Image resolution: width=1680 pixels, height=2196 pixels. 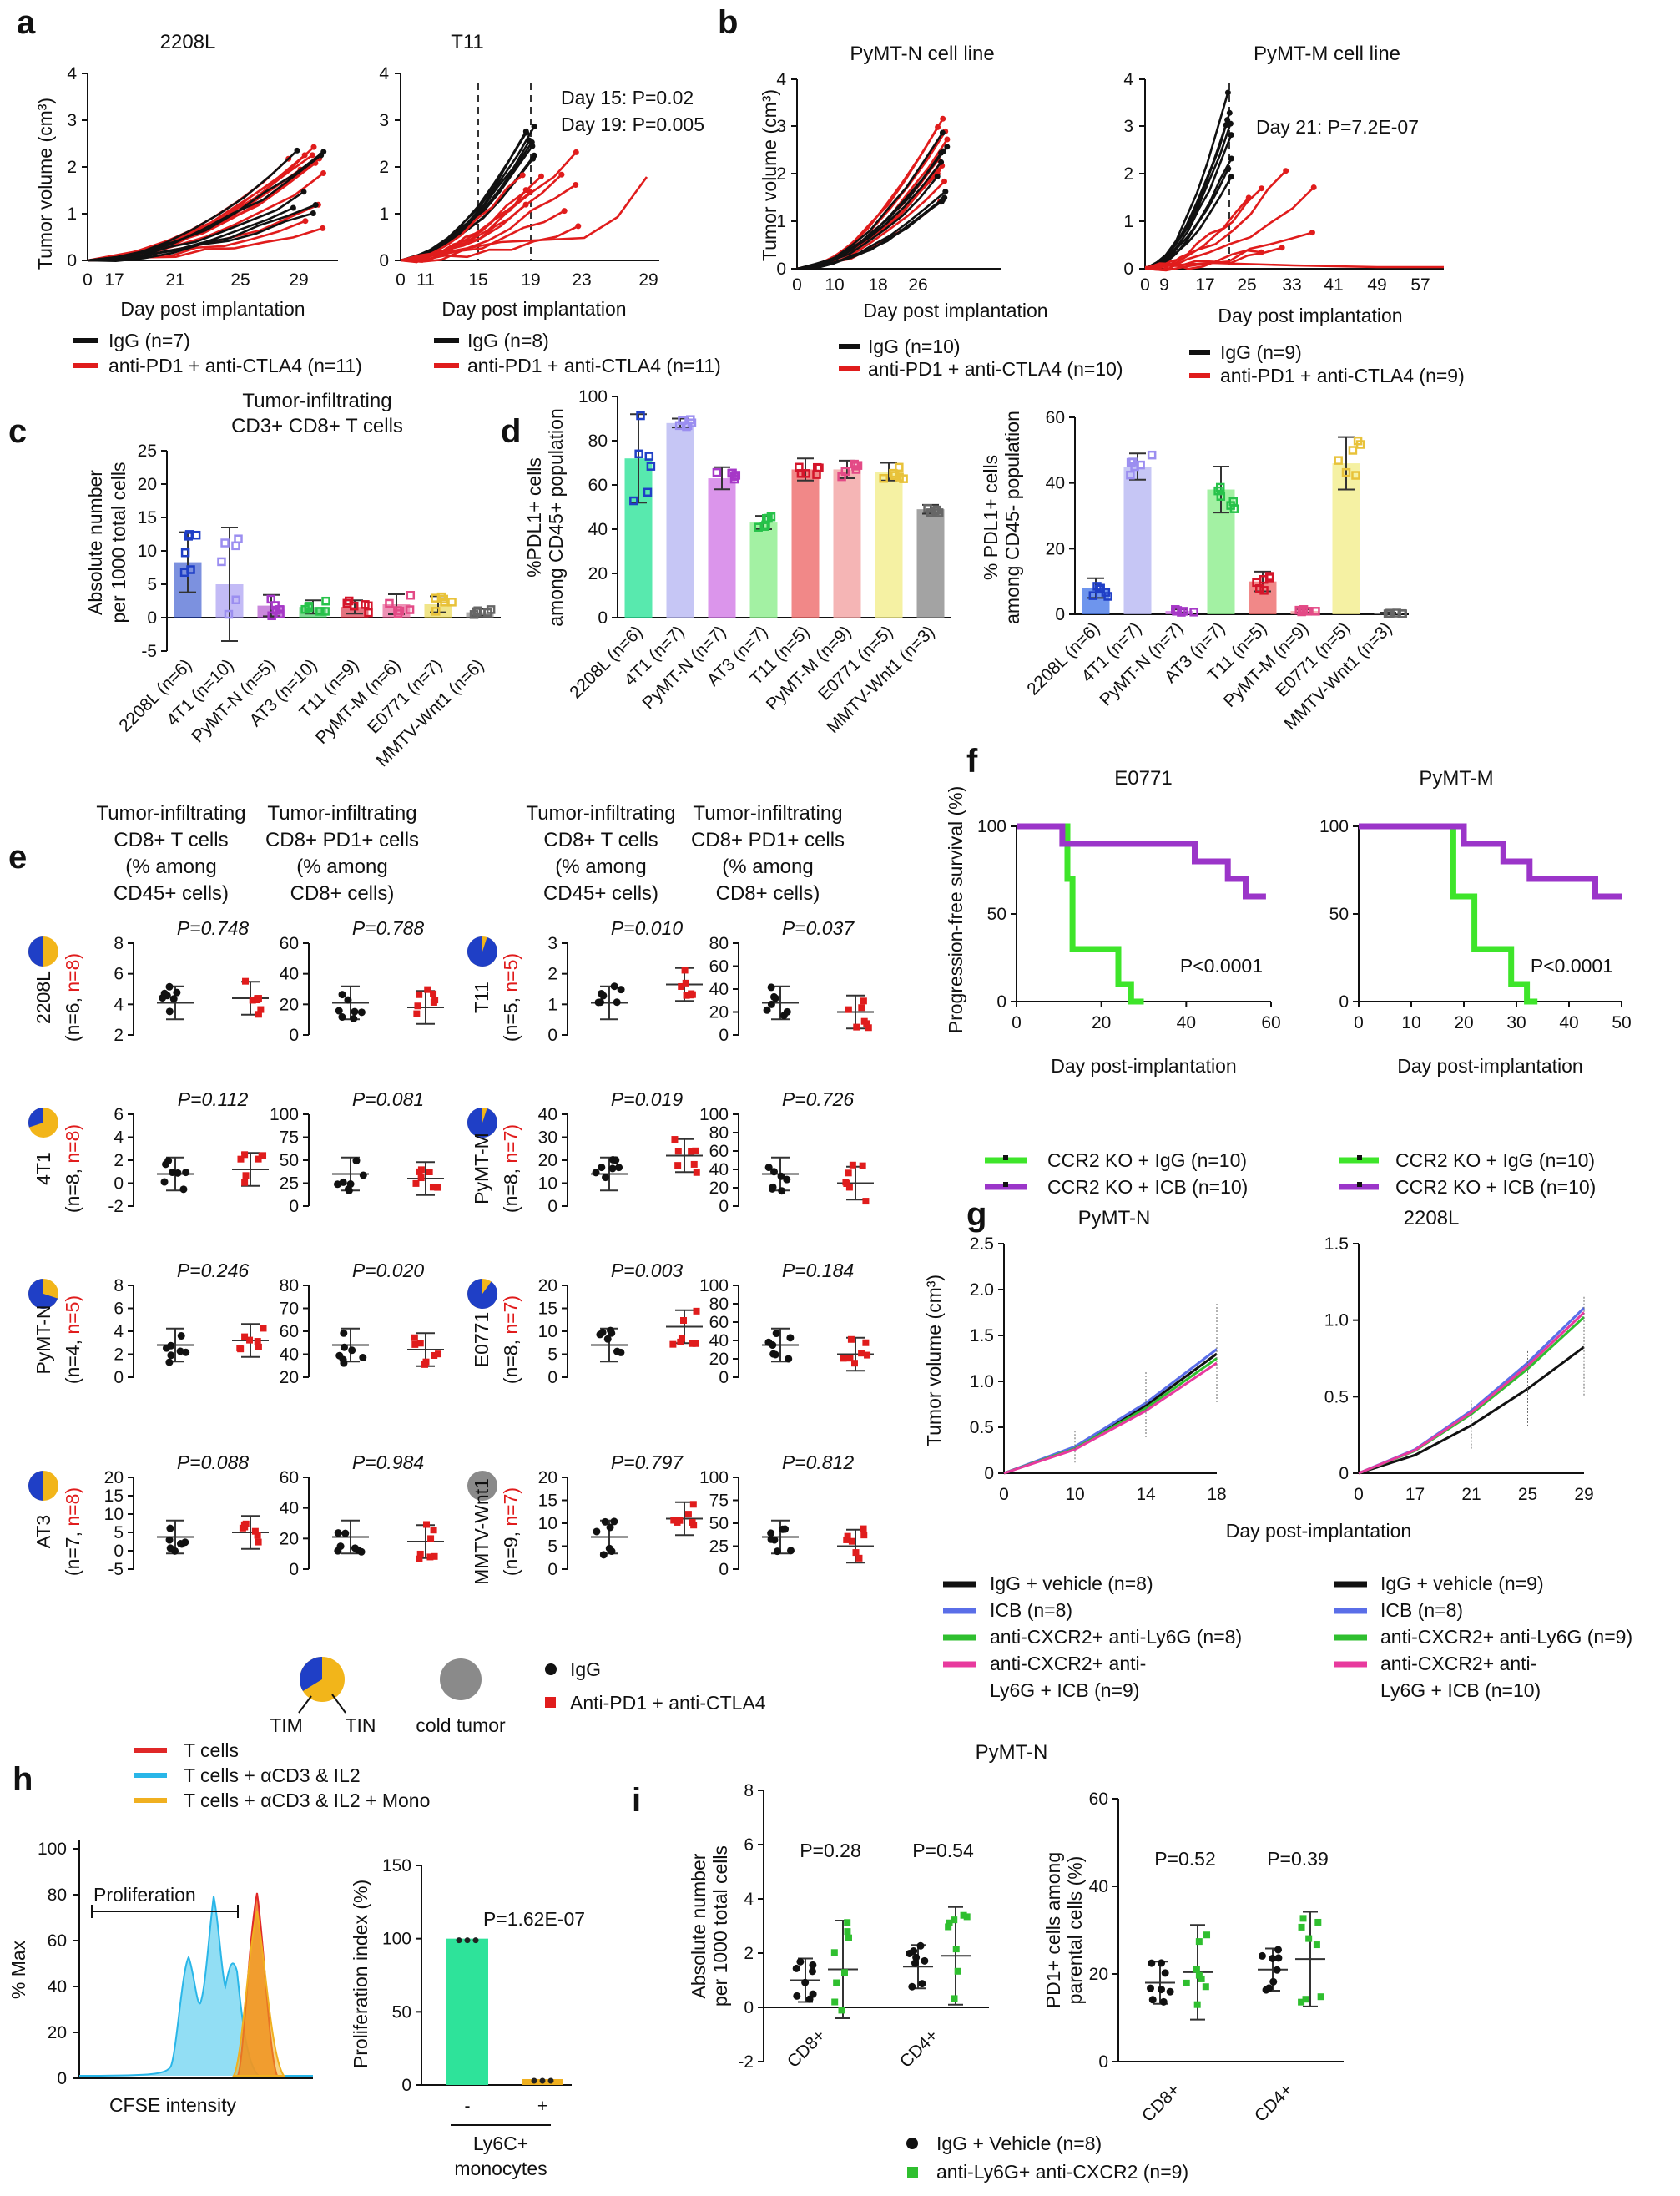 I want to click on p-value: P=0.812, so click(x=818, y=1462).